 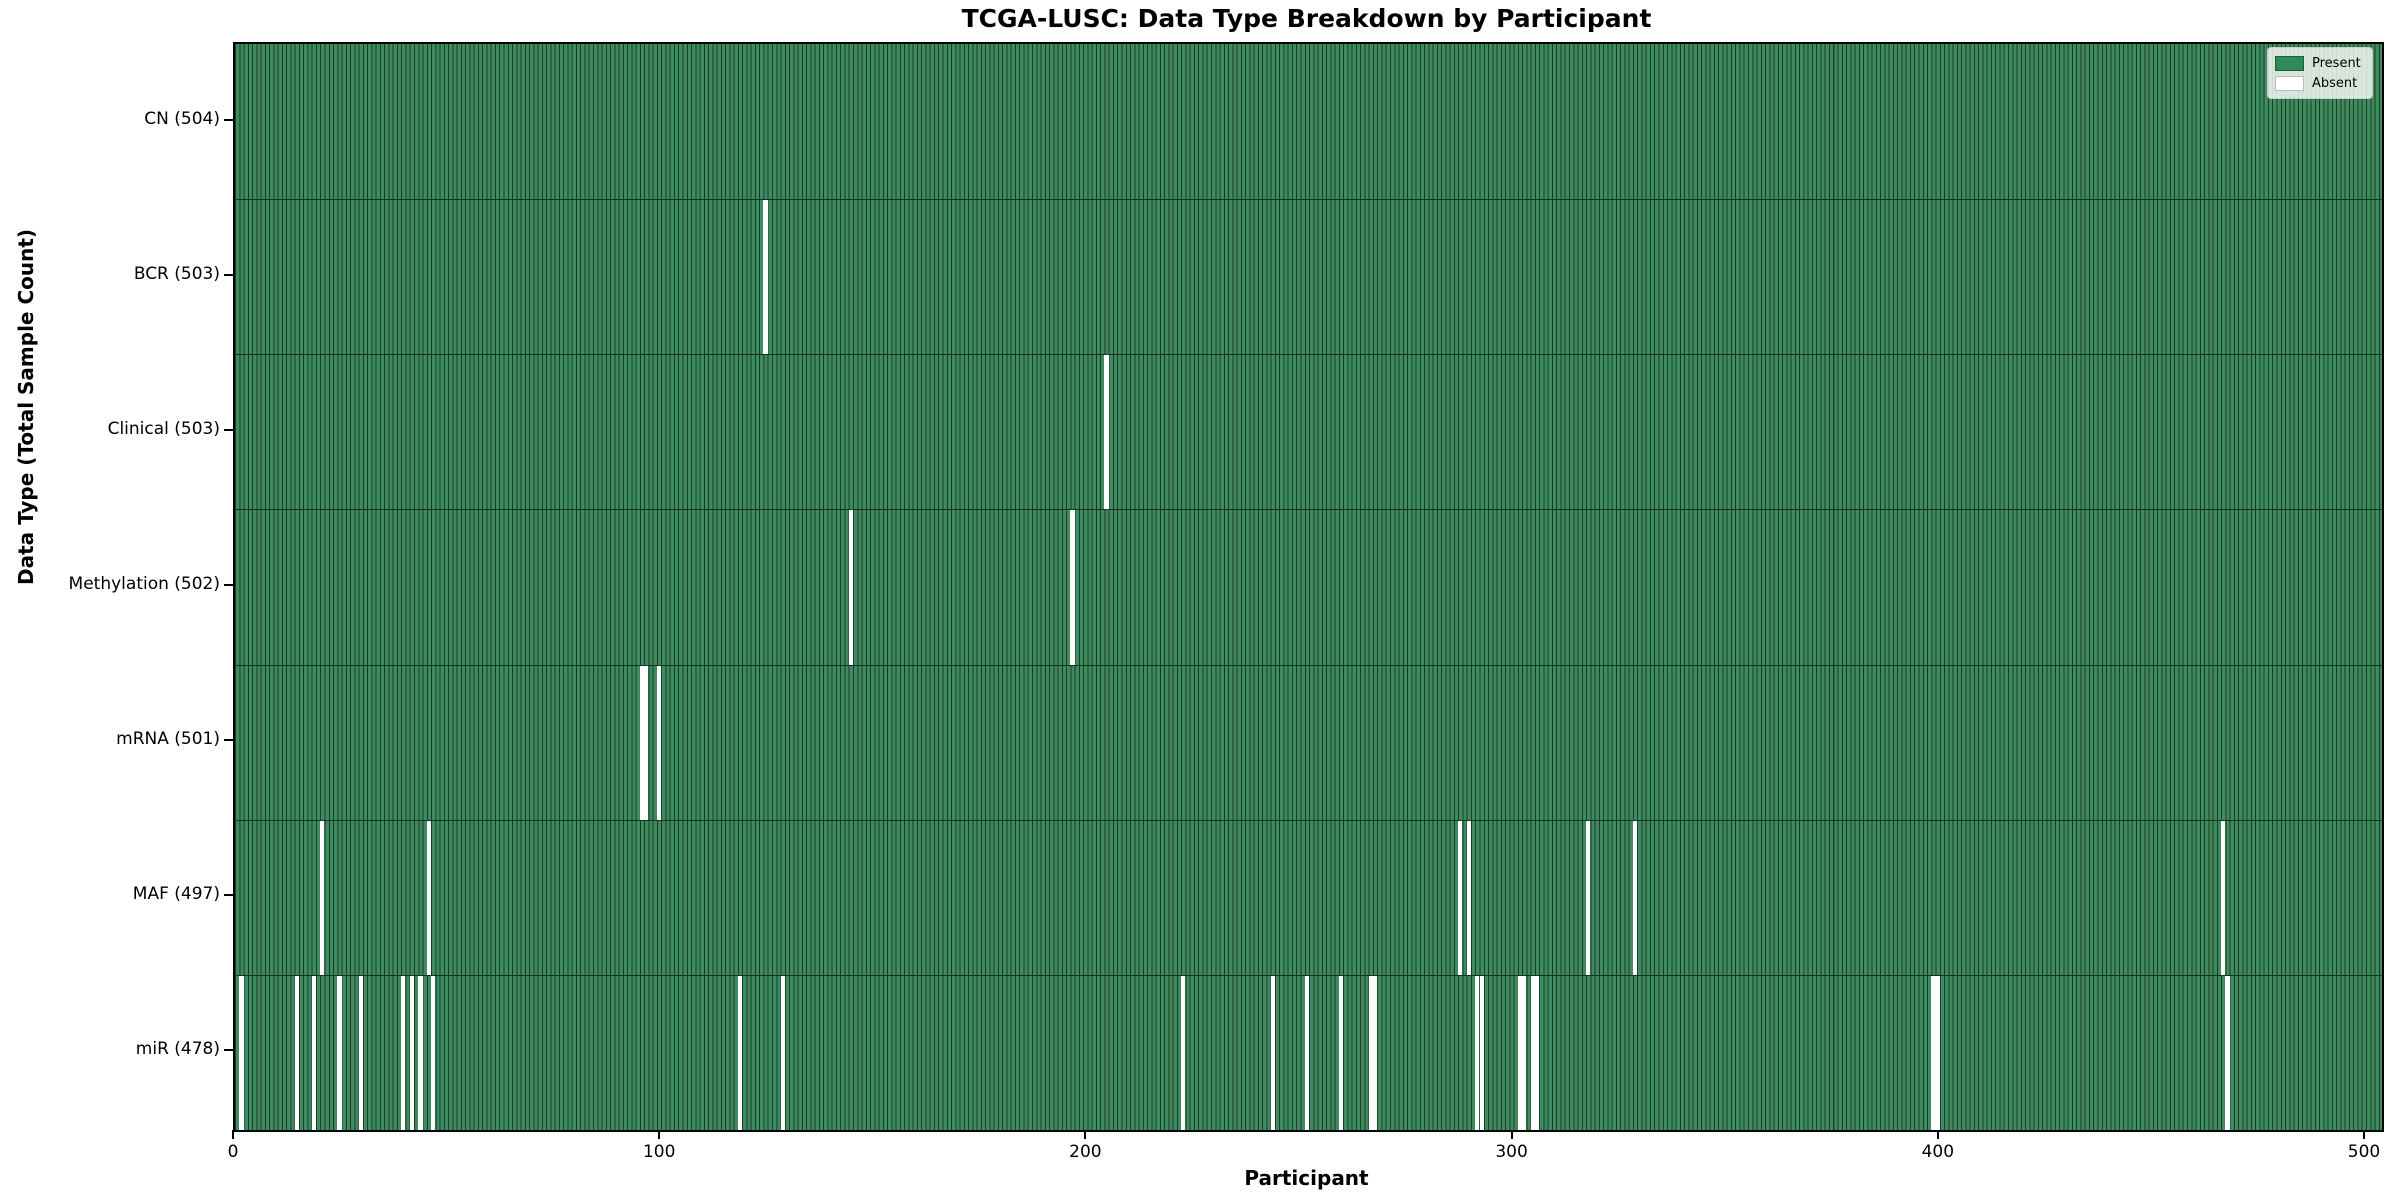 What do you see at coordinates (1308, 742) in the screenshot?
I see `heatmap-row-mRNA` at bounding box center [1308, 742].